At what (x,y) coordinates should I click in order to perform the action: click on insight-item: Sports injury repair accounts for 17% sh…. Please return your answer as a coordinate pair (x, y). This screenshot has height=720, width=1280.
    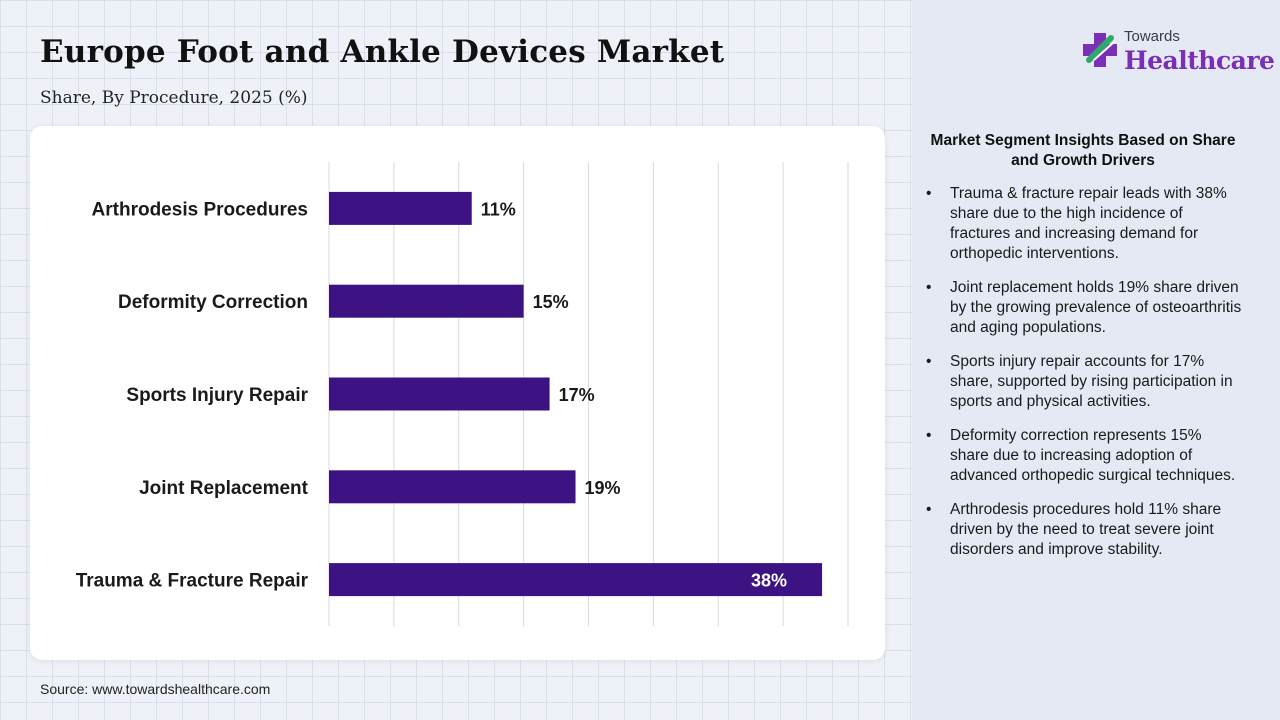
    Looking at the image, I should click on (1083, 382).